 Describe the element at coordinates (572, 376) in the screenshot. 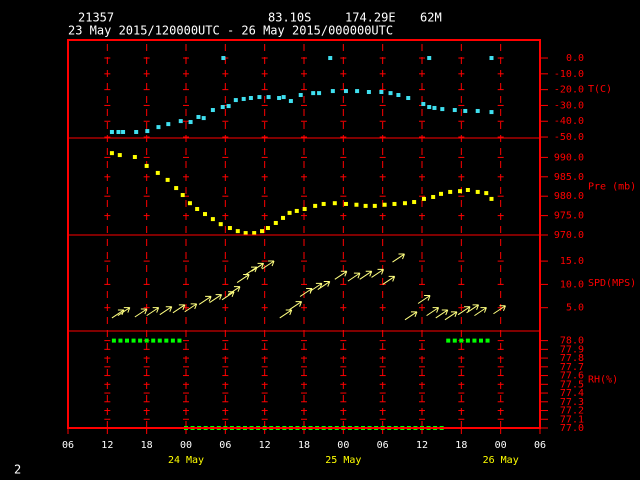

I see `y-tick-label: 77.6` at that location.